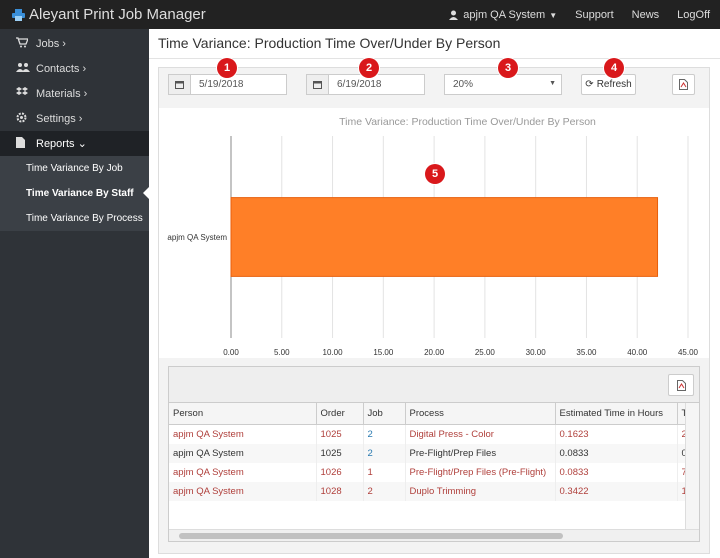  Describe the element at coordinates (340, 414) in the screenshot. I see `column-header-order: Order` at that location.